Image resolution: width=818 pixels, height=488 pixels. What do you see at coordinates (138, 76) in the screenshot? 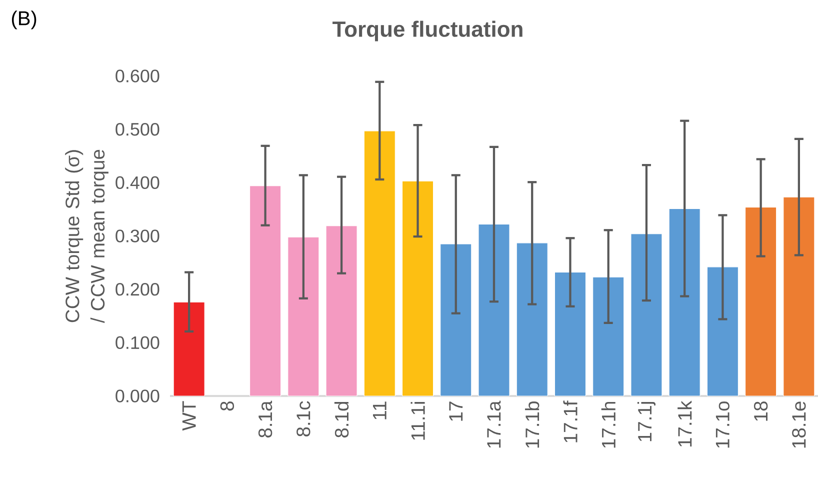
I see `y-tick-label: 0.600` at bounding box center [138, 76].